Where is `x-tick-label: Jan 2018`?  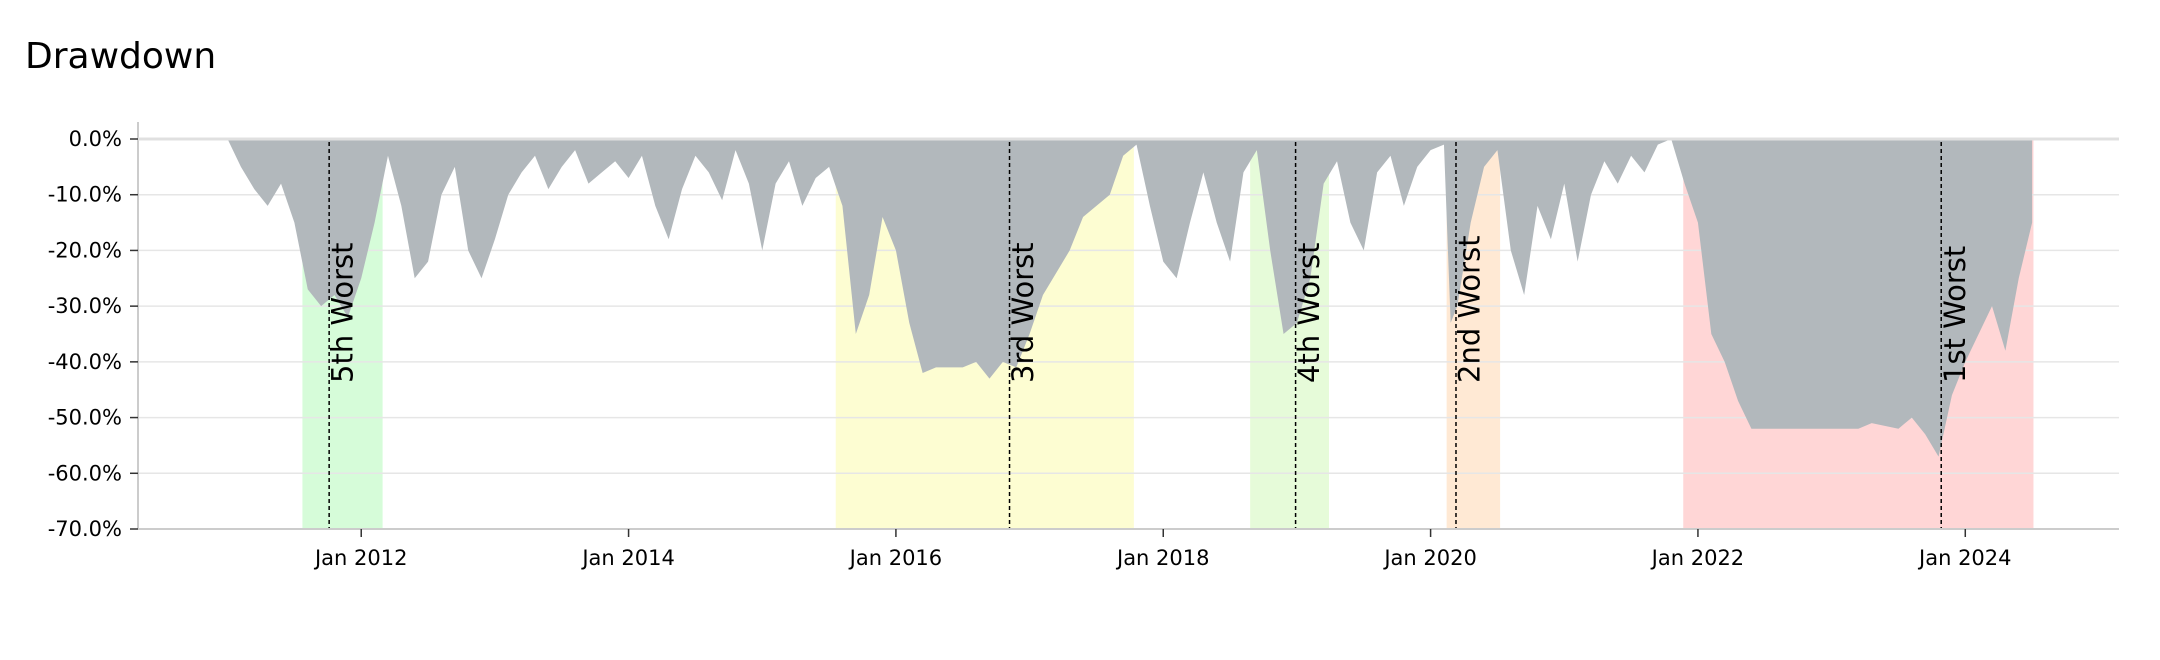 x-tick-label: Jan 2018 is located at coordinates (1162, 558).